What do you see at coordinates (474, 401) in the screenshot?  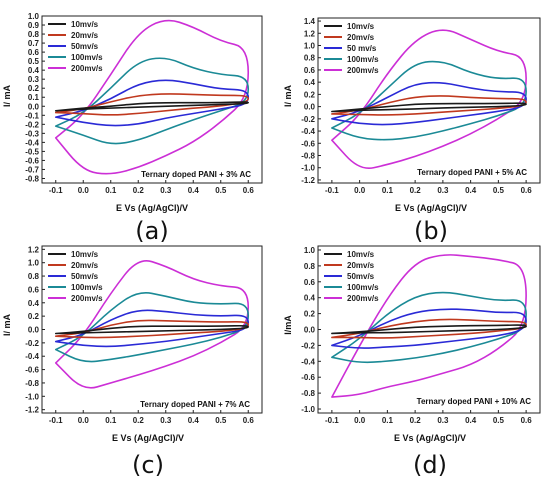 I see `panel-d-annotation: Ternary doped PANI + 10% AC` at bounding box center [474, 401].